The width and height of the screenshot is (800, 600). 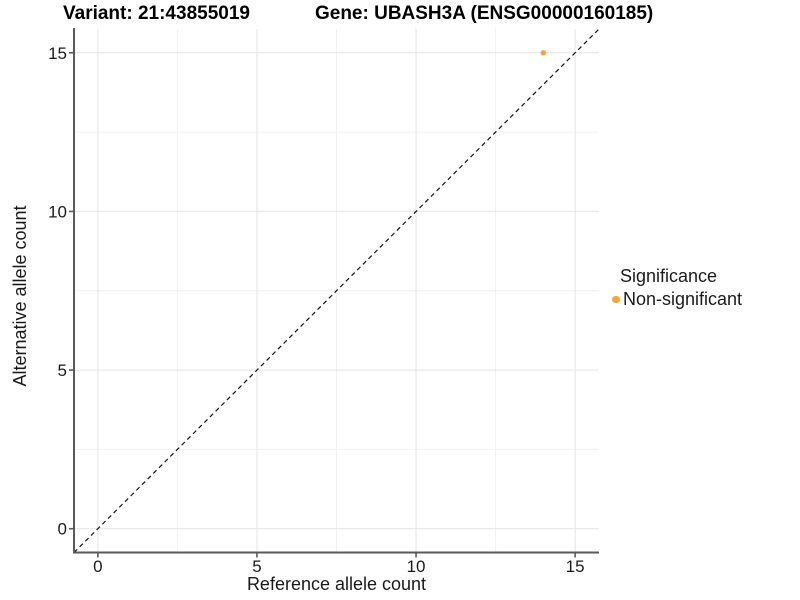 I want to click on x-tick-label: 15, so click(x=575, y=566).